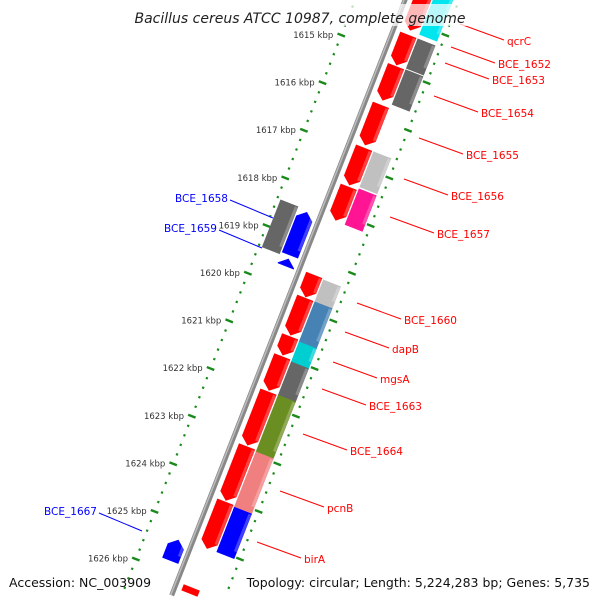  Describe the element at coordinates (340, 509) in the screenshot. I see `gene-label: pcnB` at that location.